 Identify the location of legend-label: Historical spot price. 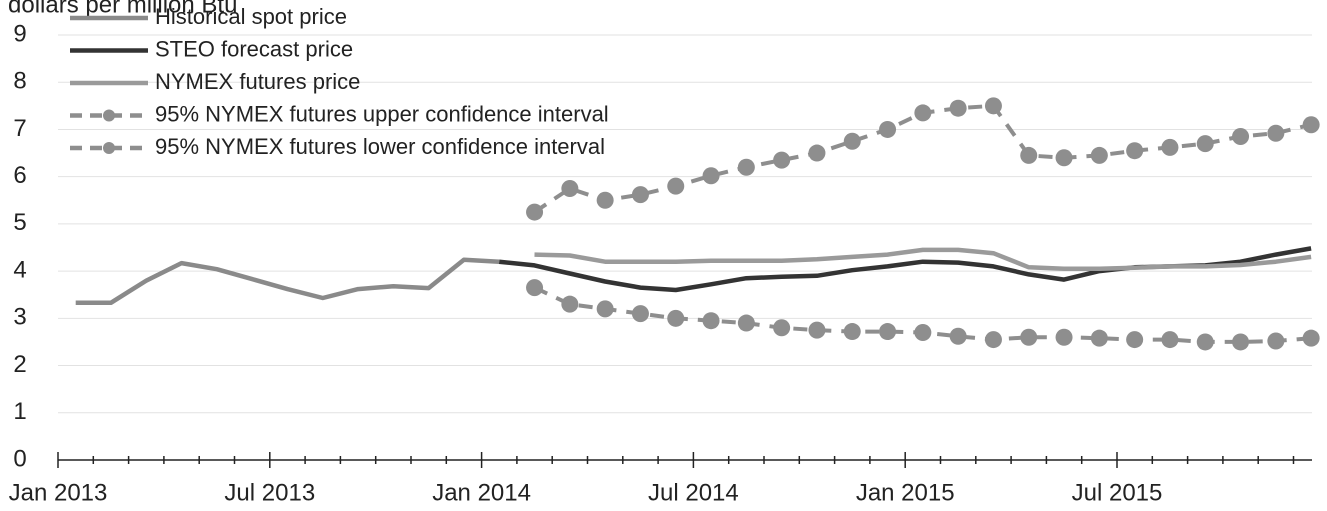
(251, 16).